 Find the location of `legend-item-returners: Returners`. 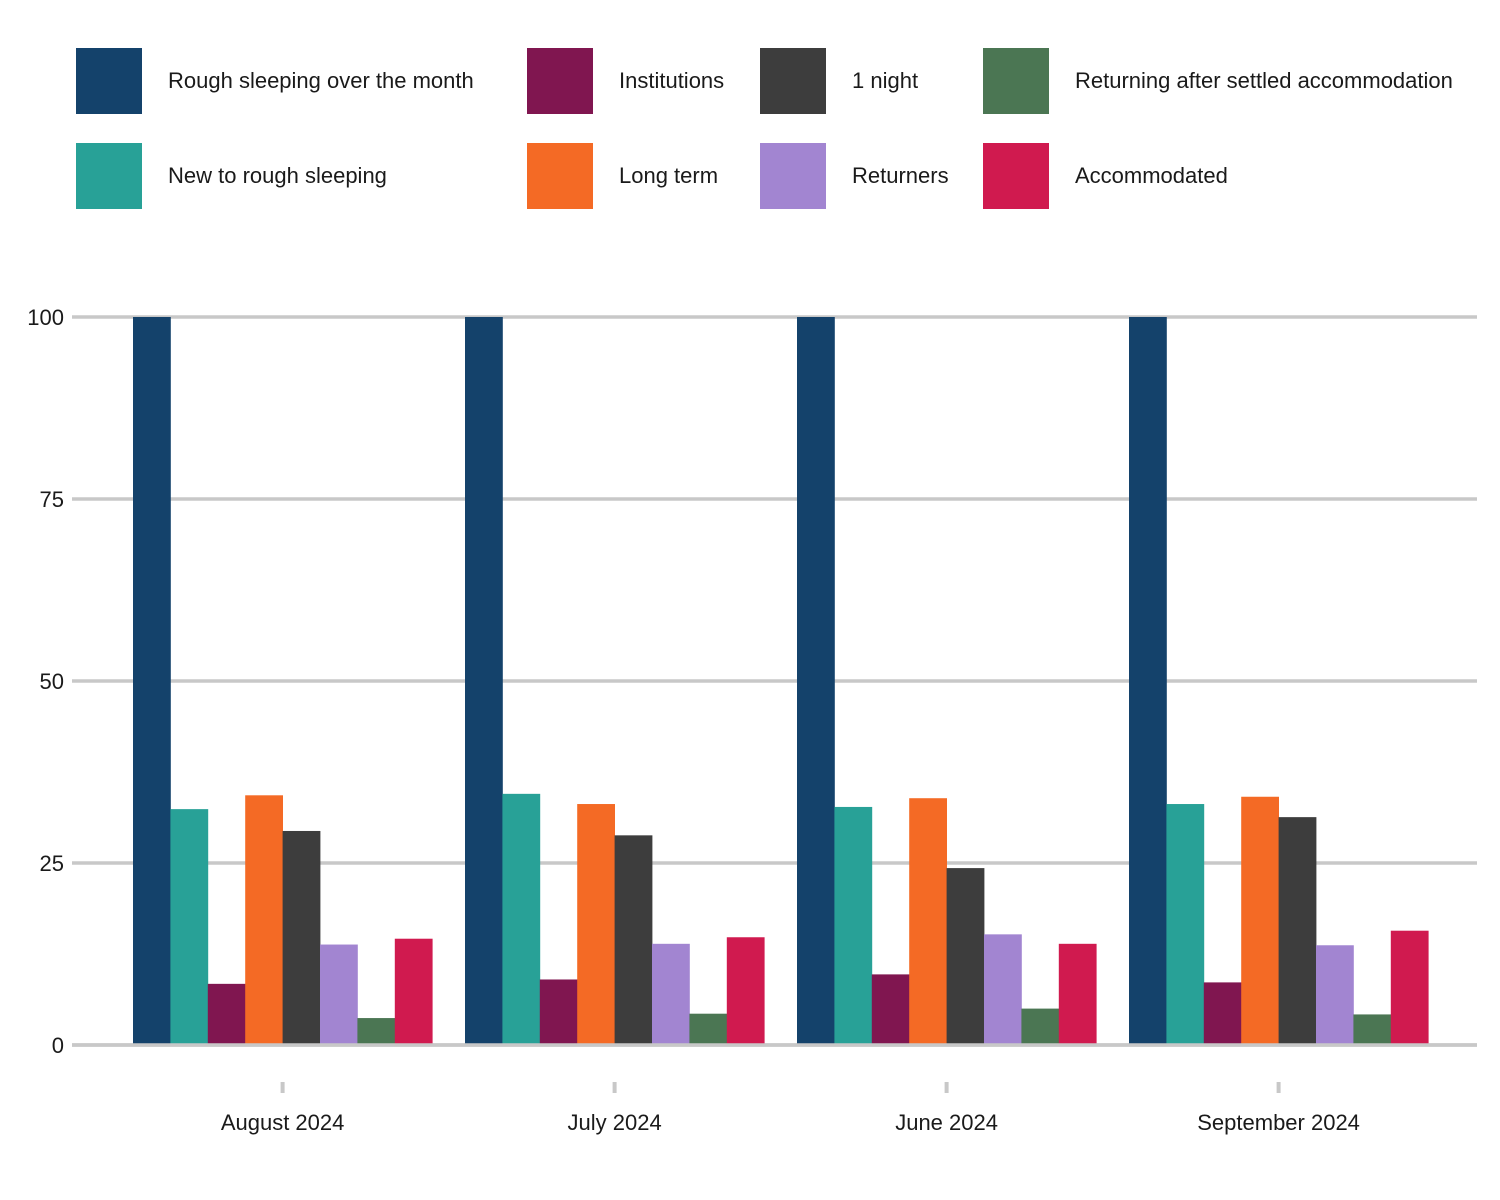

legend-item-returners: Returners is located at coordinates (854, 176).